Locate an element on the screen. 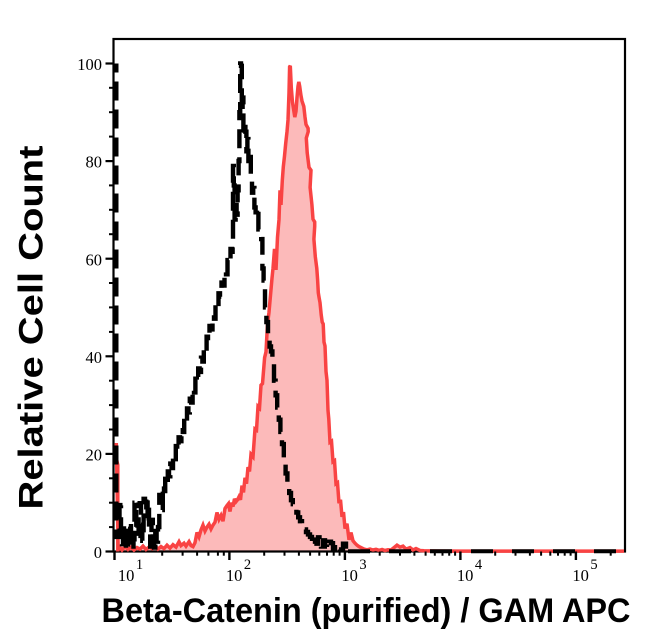  svg-text: 80 is located at coordinates (94, 162).